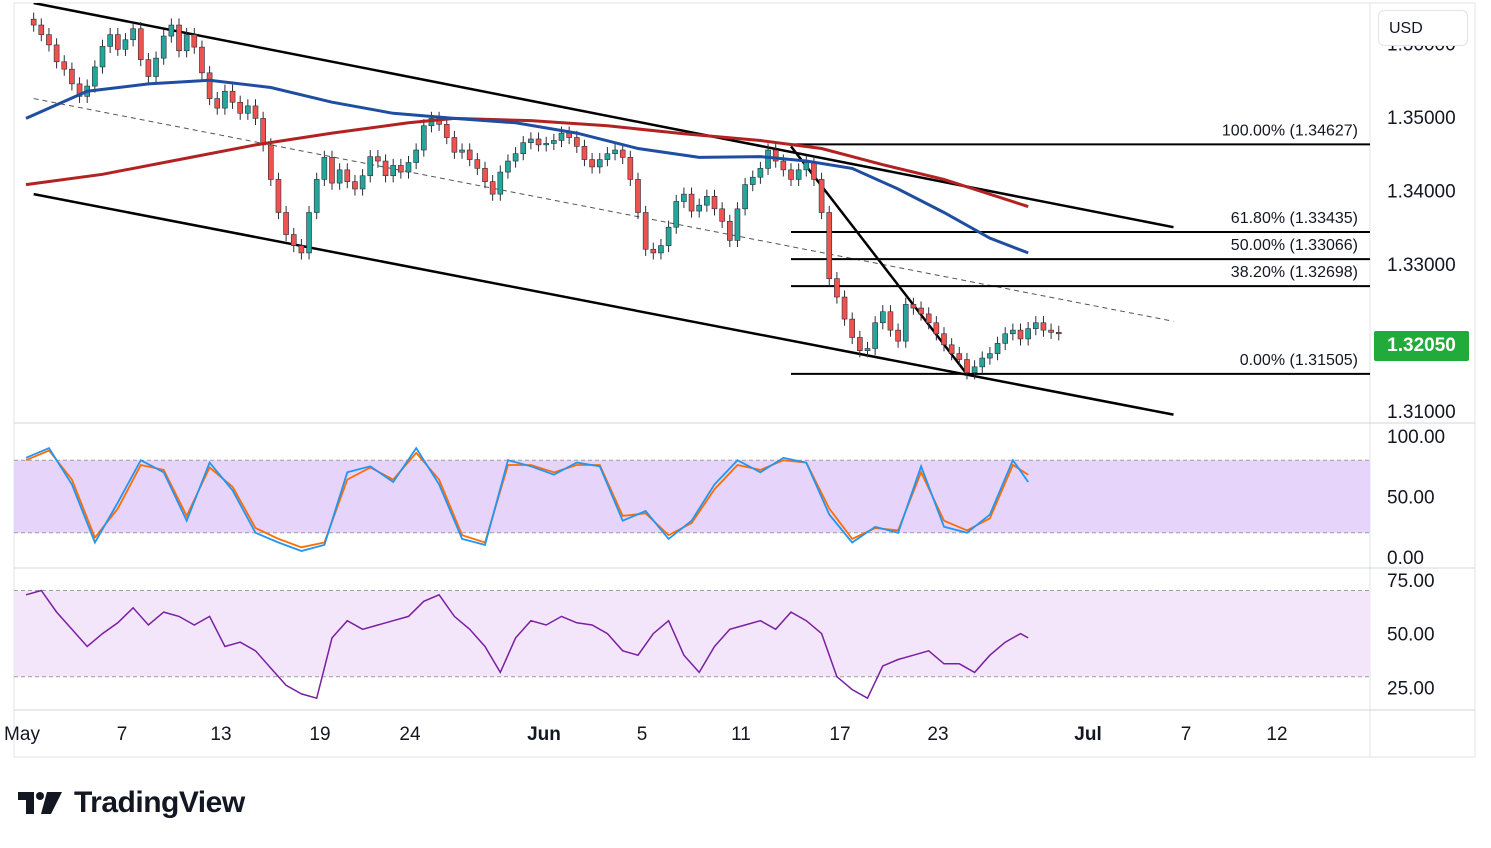 The image size is (1491, 848). What do you see at coordinates (646, 734) in the screenshot?
I see `date-axis: May 7 13 19 24 Jun 5 11 17 23 Jul 7 12` at bounding box center [646, 734].